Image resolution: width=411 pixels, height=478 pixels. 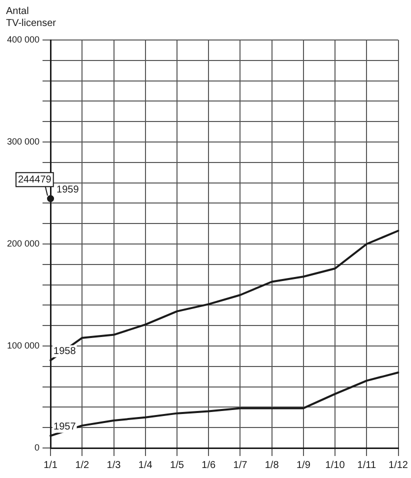 I want to click on series-label: 1957, so click(x=65, y=427).